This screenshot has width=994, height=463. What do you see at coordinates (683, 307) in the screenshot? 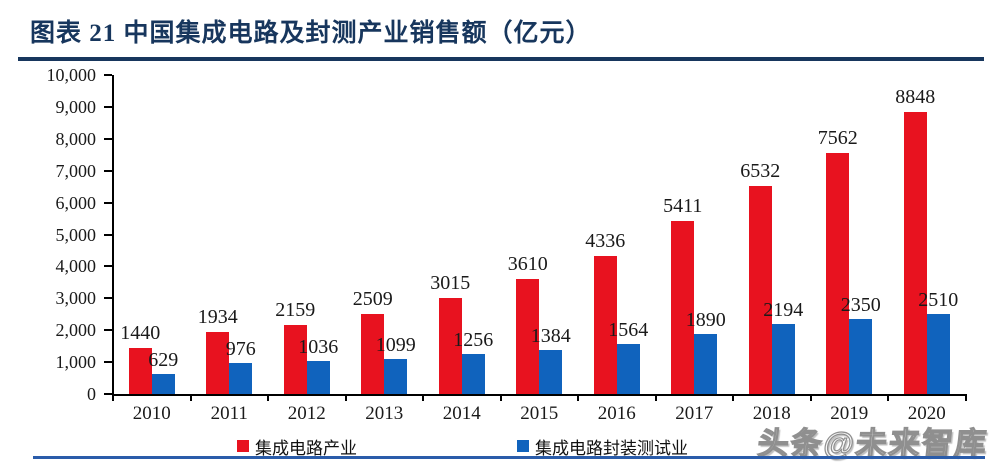
I see `bar-ic-industry-2017` at bounding box center [683, 307].